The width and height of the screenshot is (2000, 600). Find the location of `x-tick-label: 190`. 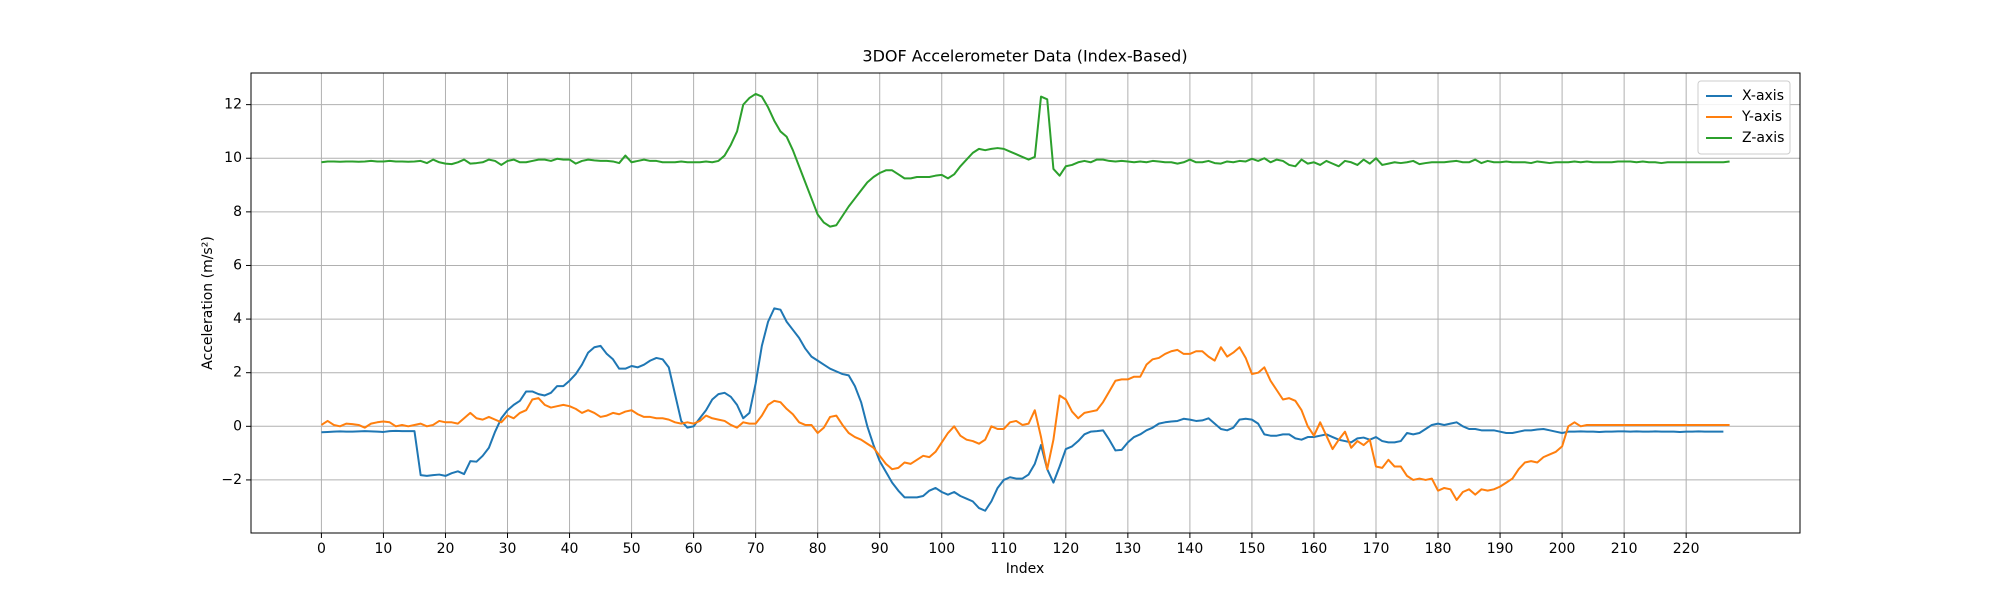

x-tick-label: 190 is located at coordinates (1500, 549).